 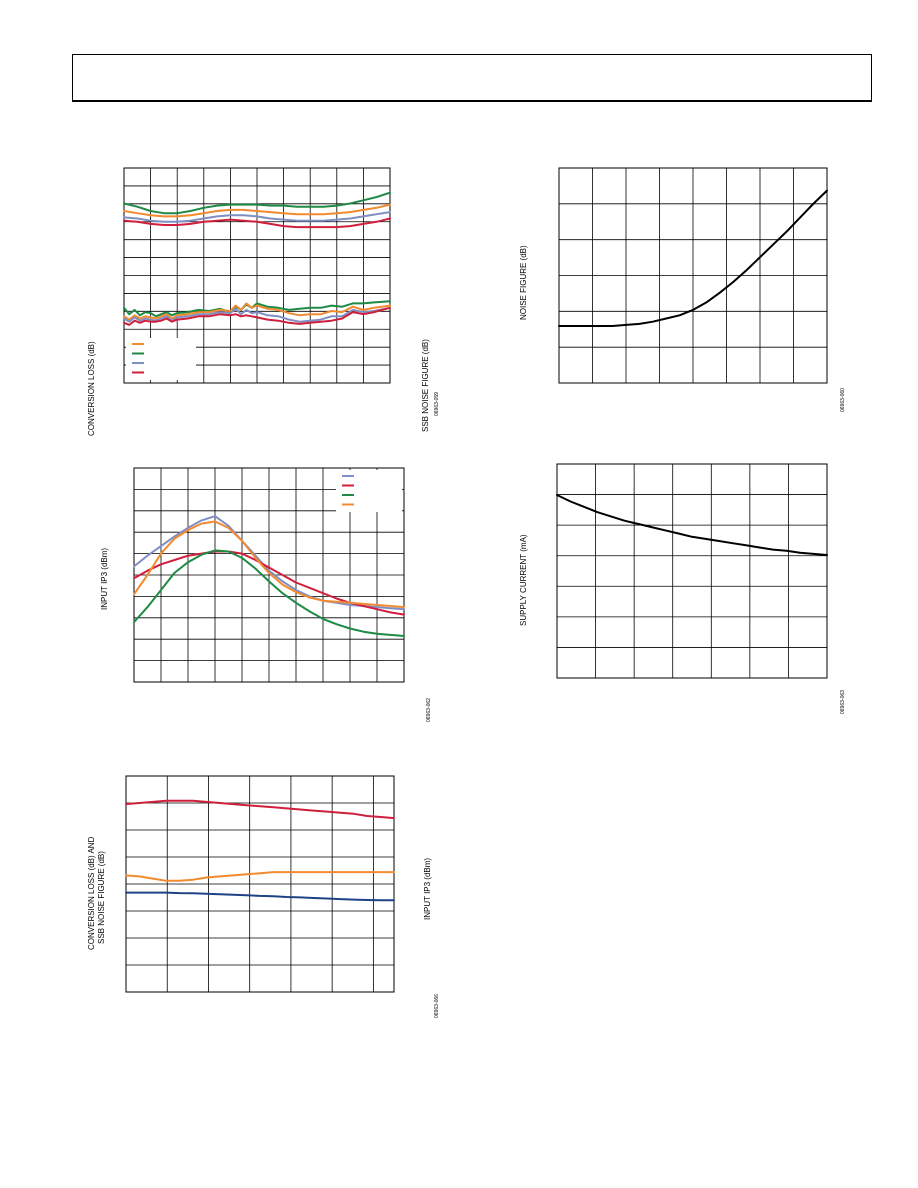 I want to click on y-axis-label: SUPPLY CURRENT (mA), so click(x=523, y=580).